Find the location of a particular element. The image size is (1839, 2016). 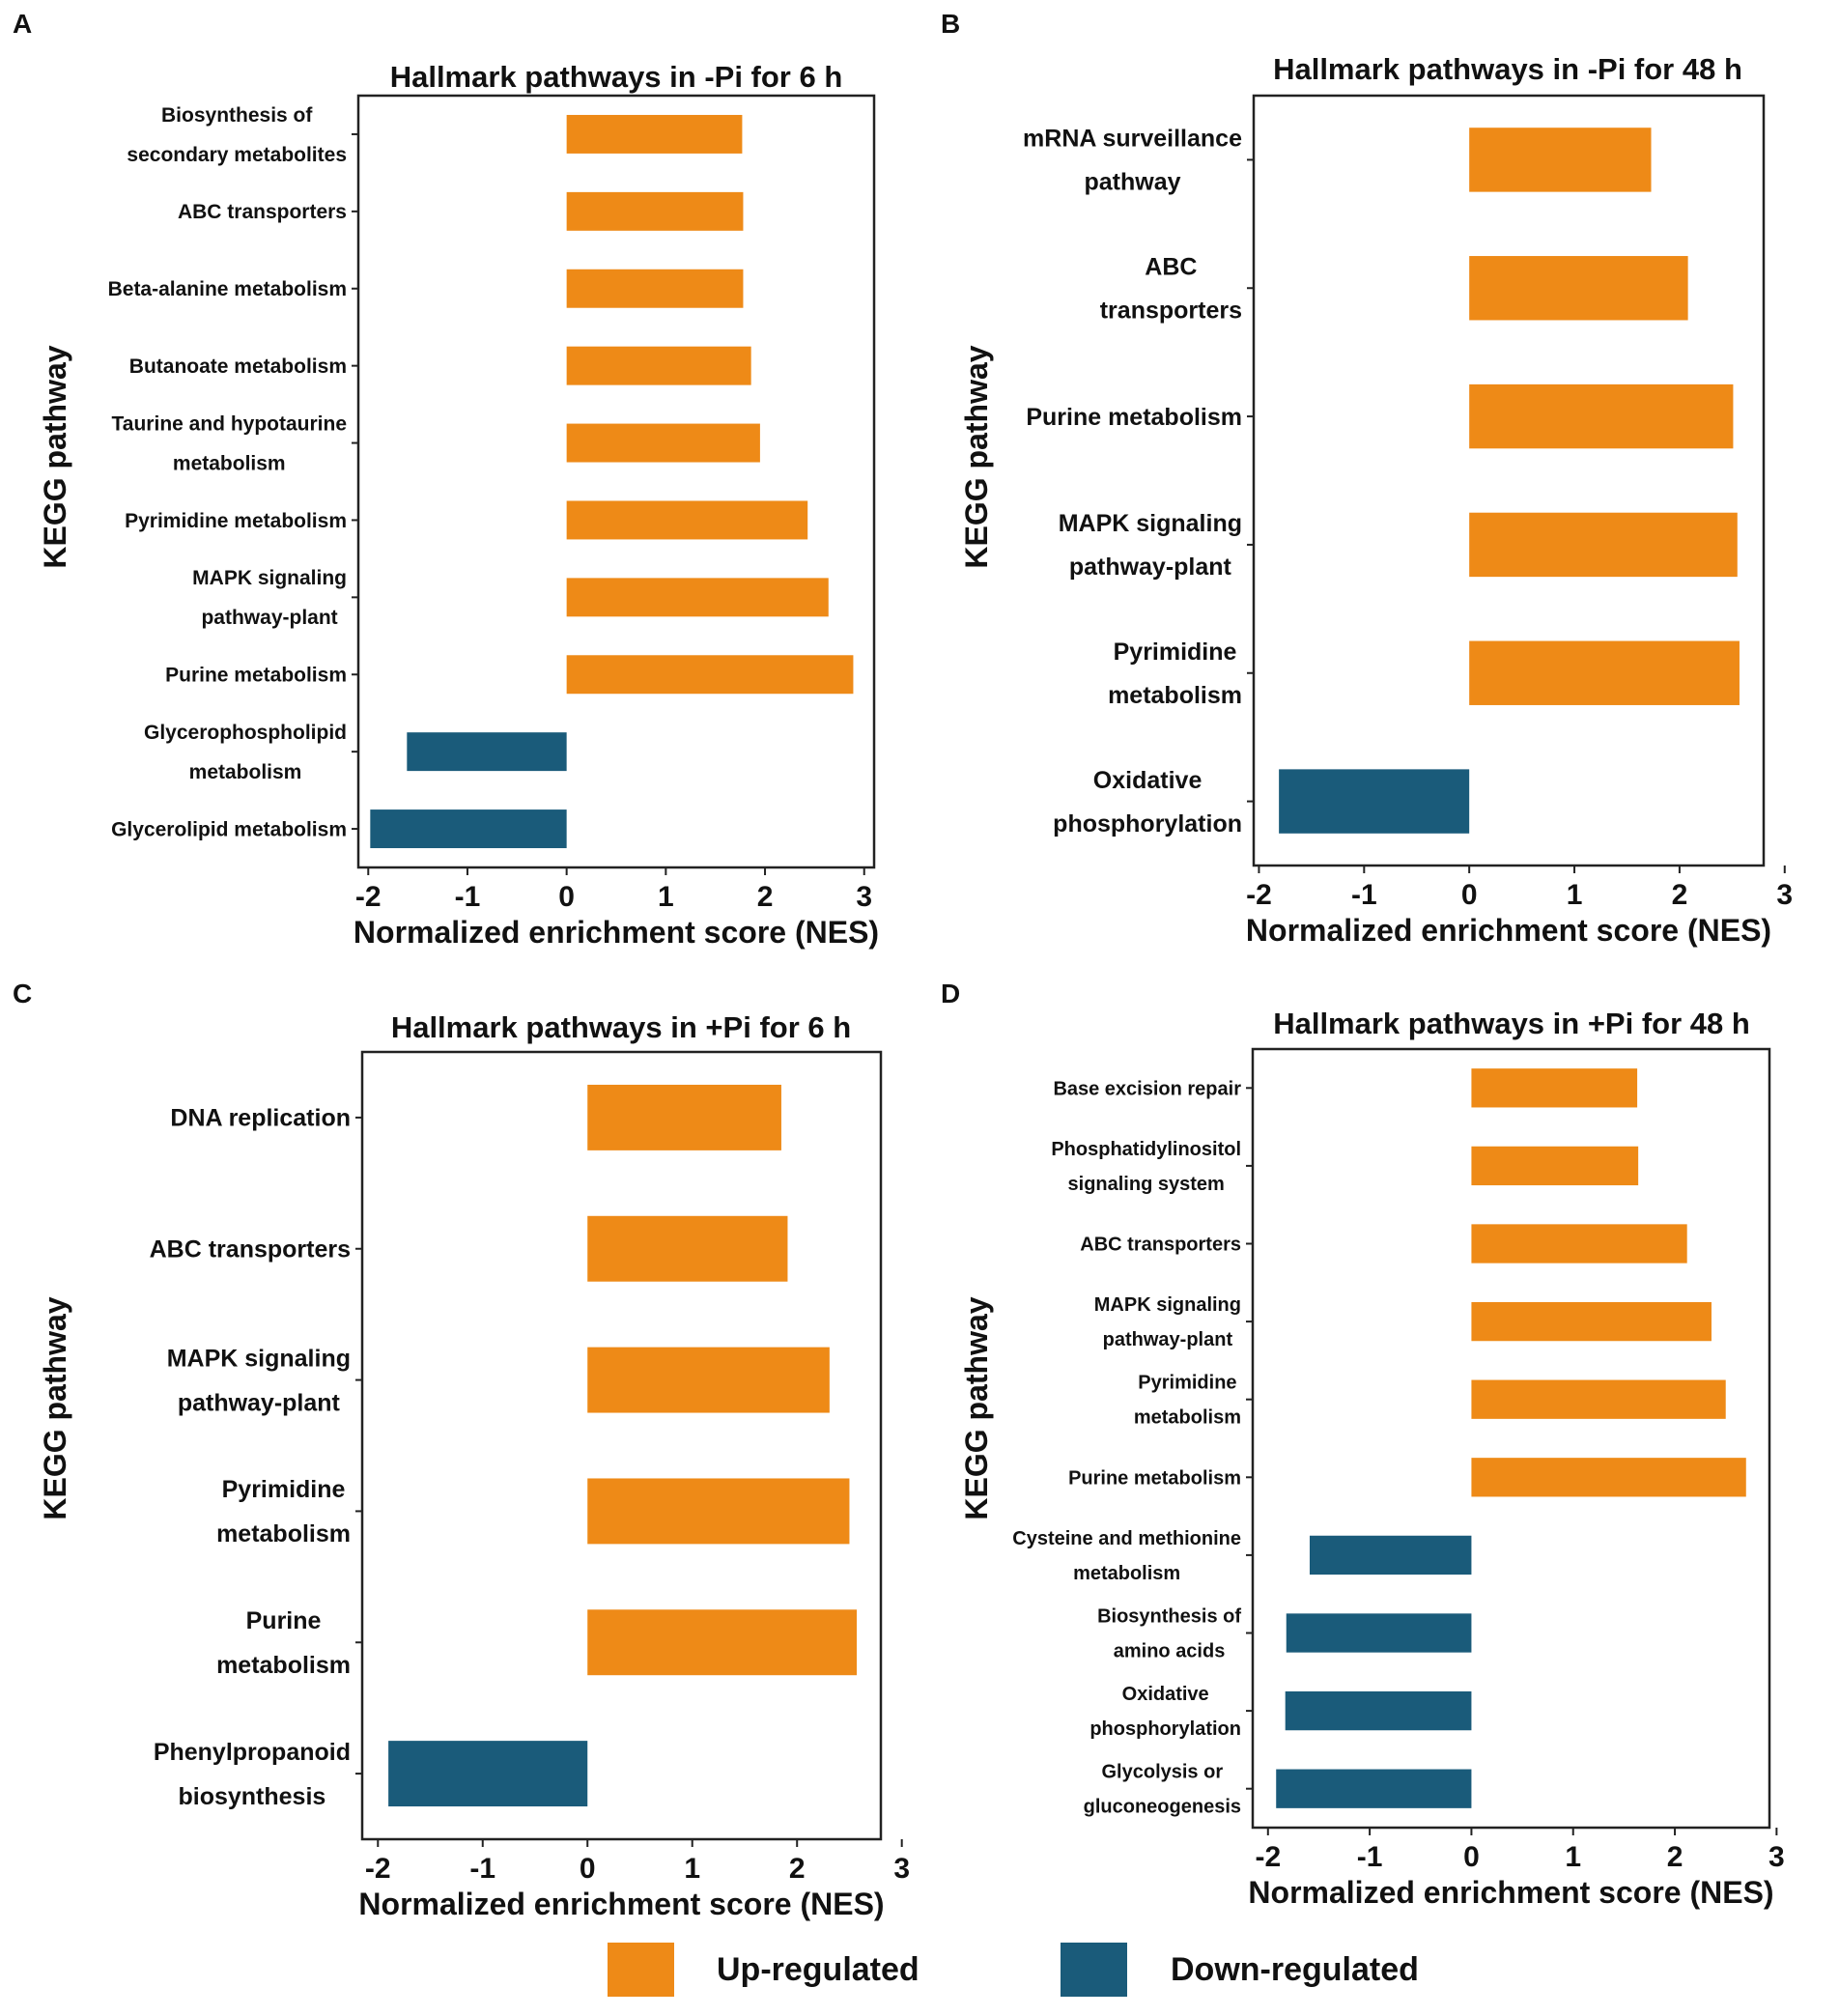

y-tick-label-line: phosphorylation is located at coordinates (1147, 824).